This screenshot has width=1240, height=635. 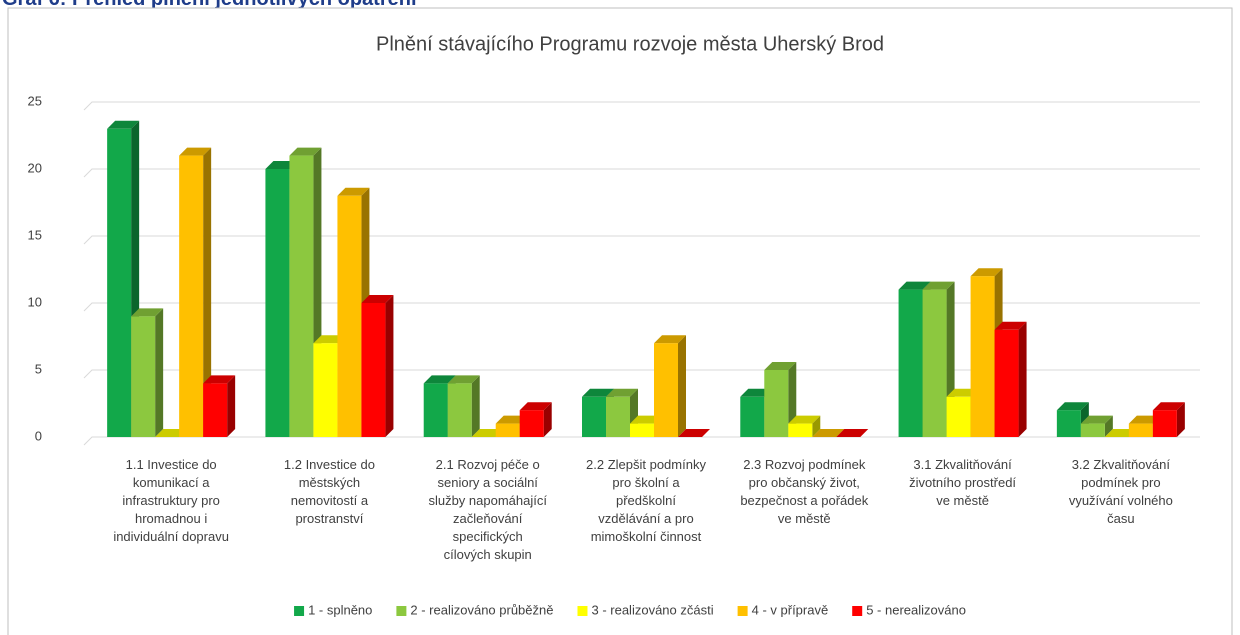 I want to click on x-tick-line: cílových skupin, so click(x=488, y=554).